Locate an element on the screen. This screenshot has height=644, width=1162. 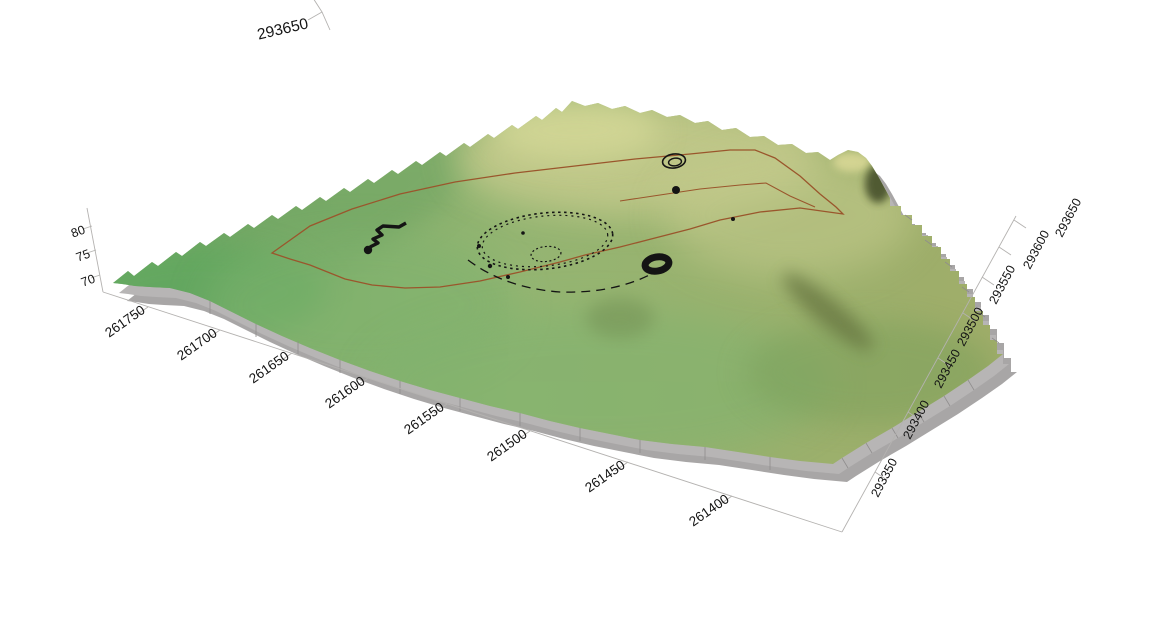
shade-plateau-highlight is located at coordinates (575, 130).